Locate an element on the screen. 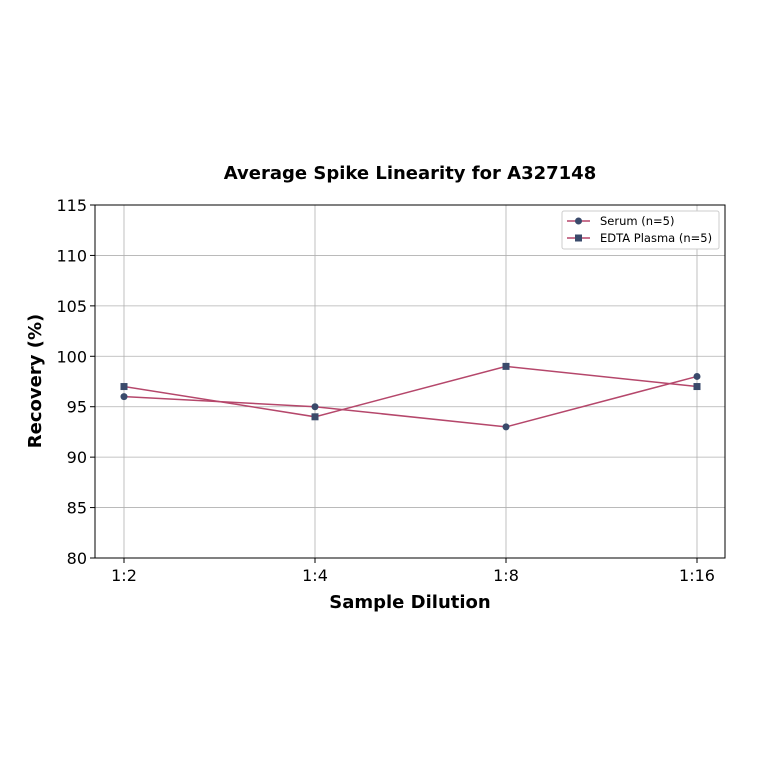 Image resolution: width=764 pixels, height=764 pixels. y-tick-label: 95 is located at coordinates (77, 407).